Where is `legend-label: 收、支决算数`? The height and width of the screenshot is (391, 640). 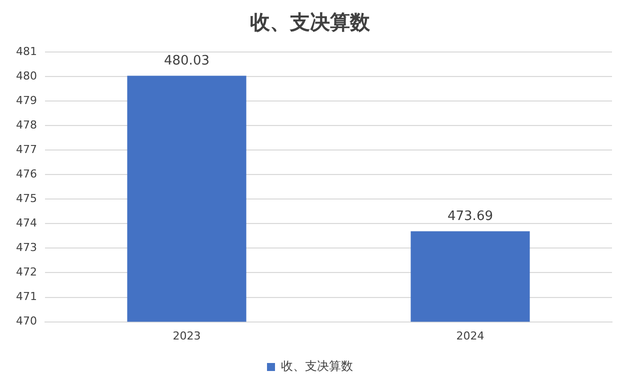 legend-label: 收、支决算数 is located at coordinates (317, 366).